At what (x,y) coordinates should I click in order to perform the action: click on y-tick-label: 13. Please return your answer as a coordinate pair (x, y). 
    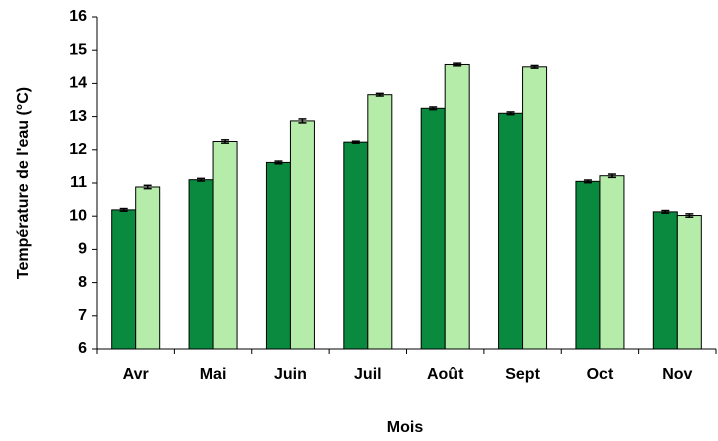
    Looking at the image, I should click on (78, 116).